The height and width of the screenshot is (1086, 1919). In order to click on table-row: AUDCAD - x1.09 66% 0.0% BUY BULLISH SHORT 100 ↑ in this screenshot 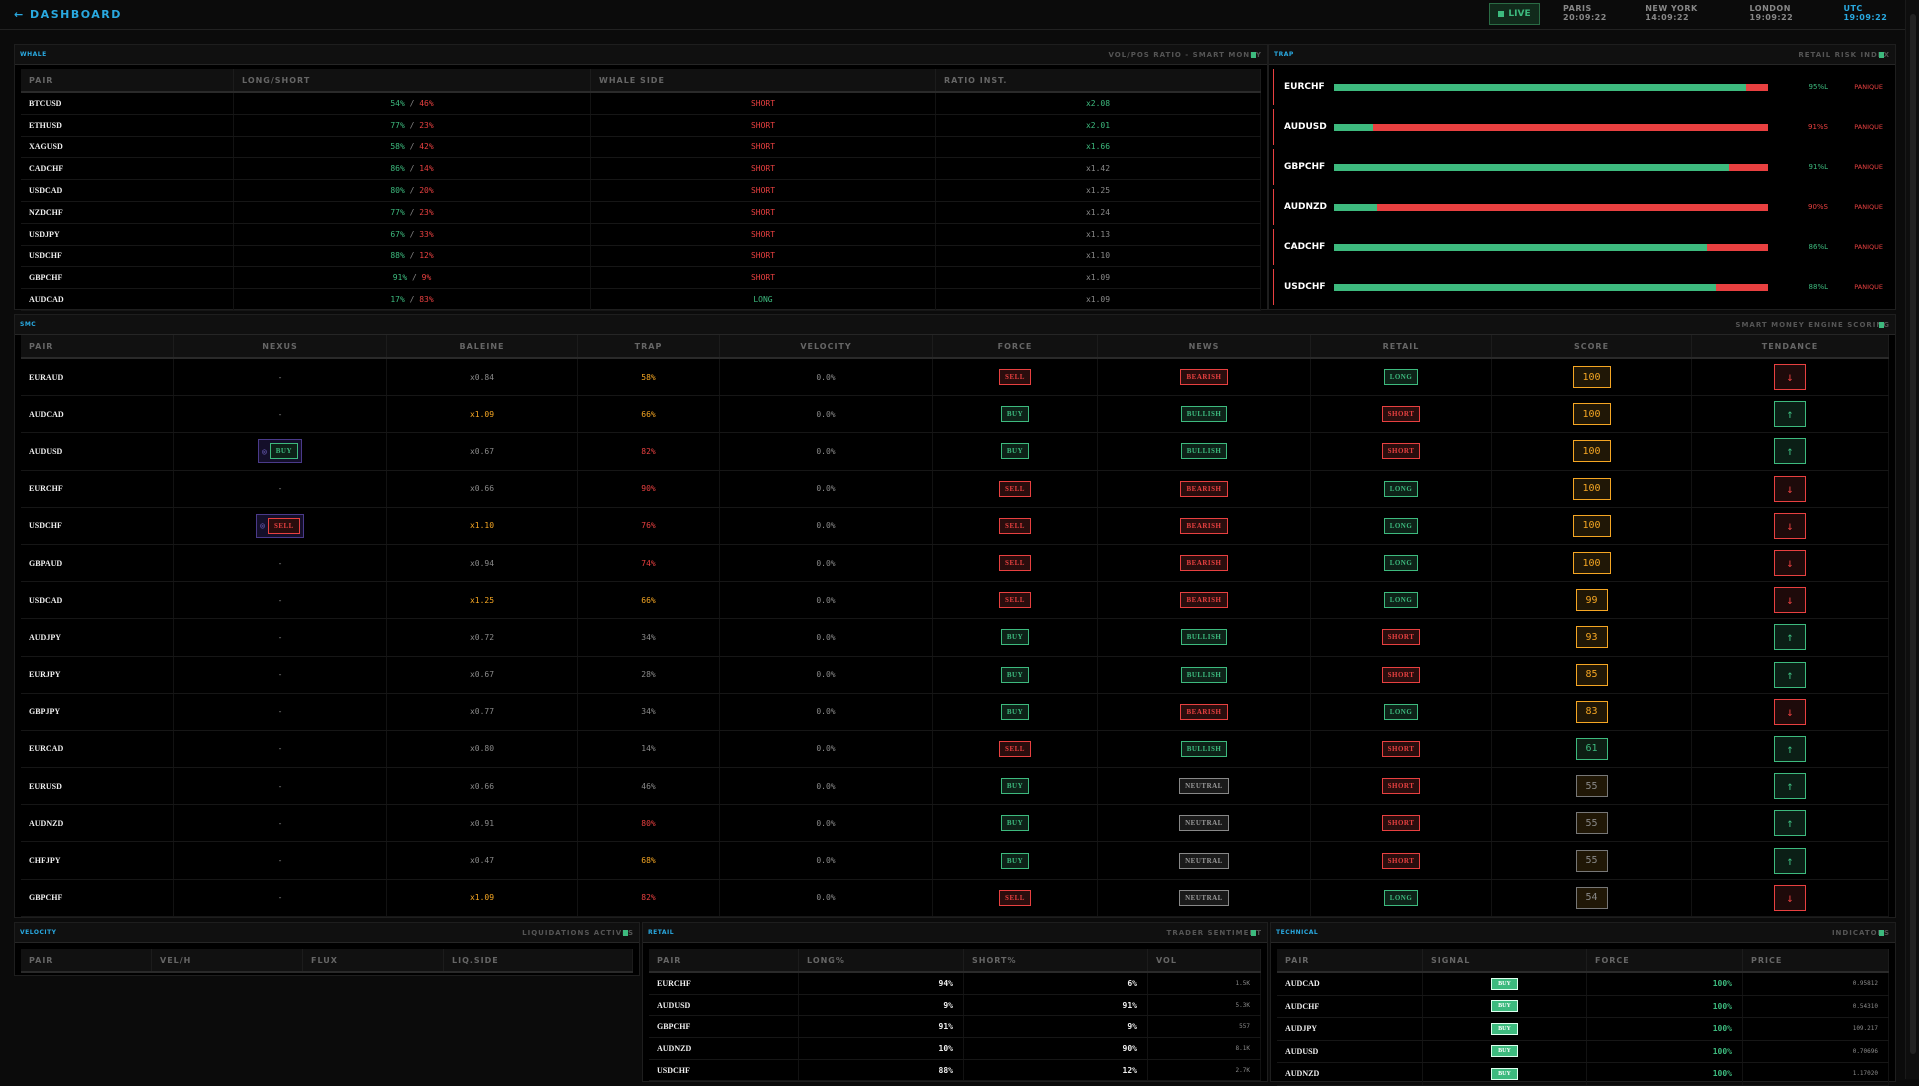, I will do `click(955, 415)`.